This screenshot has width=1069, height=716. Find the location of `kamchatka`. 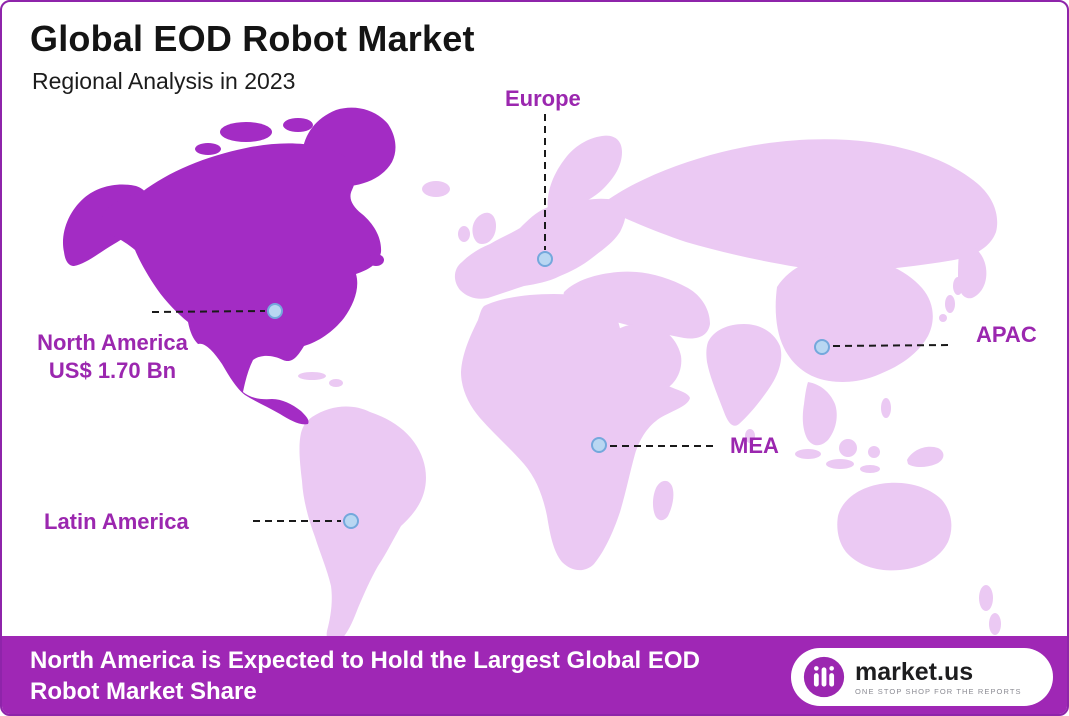

kamchatka is located at coordinates (972, 270).